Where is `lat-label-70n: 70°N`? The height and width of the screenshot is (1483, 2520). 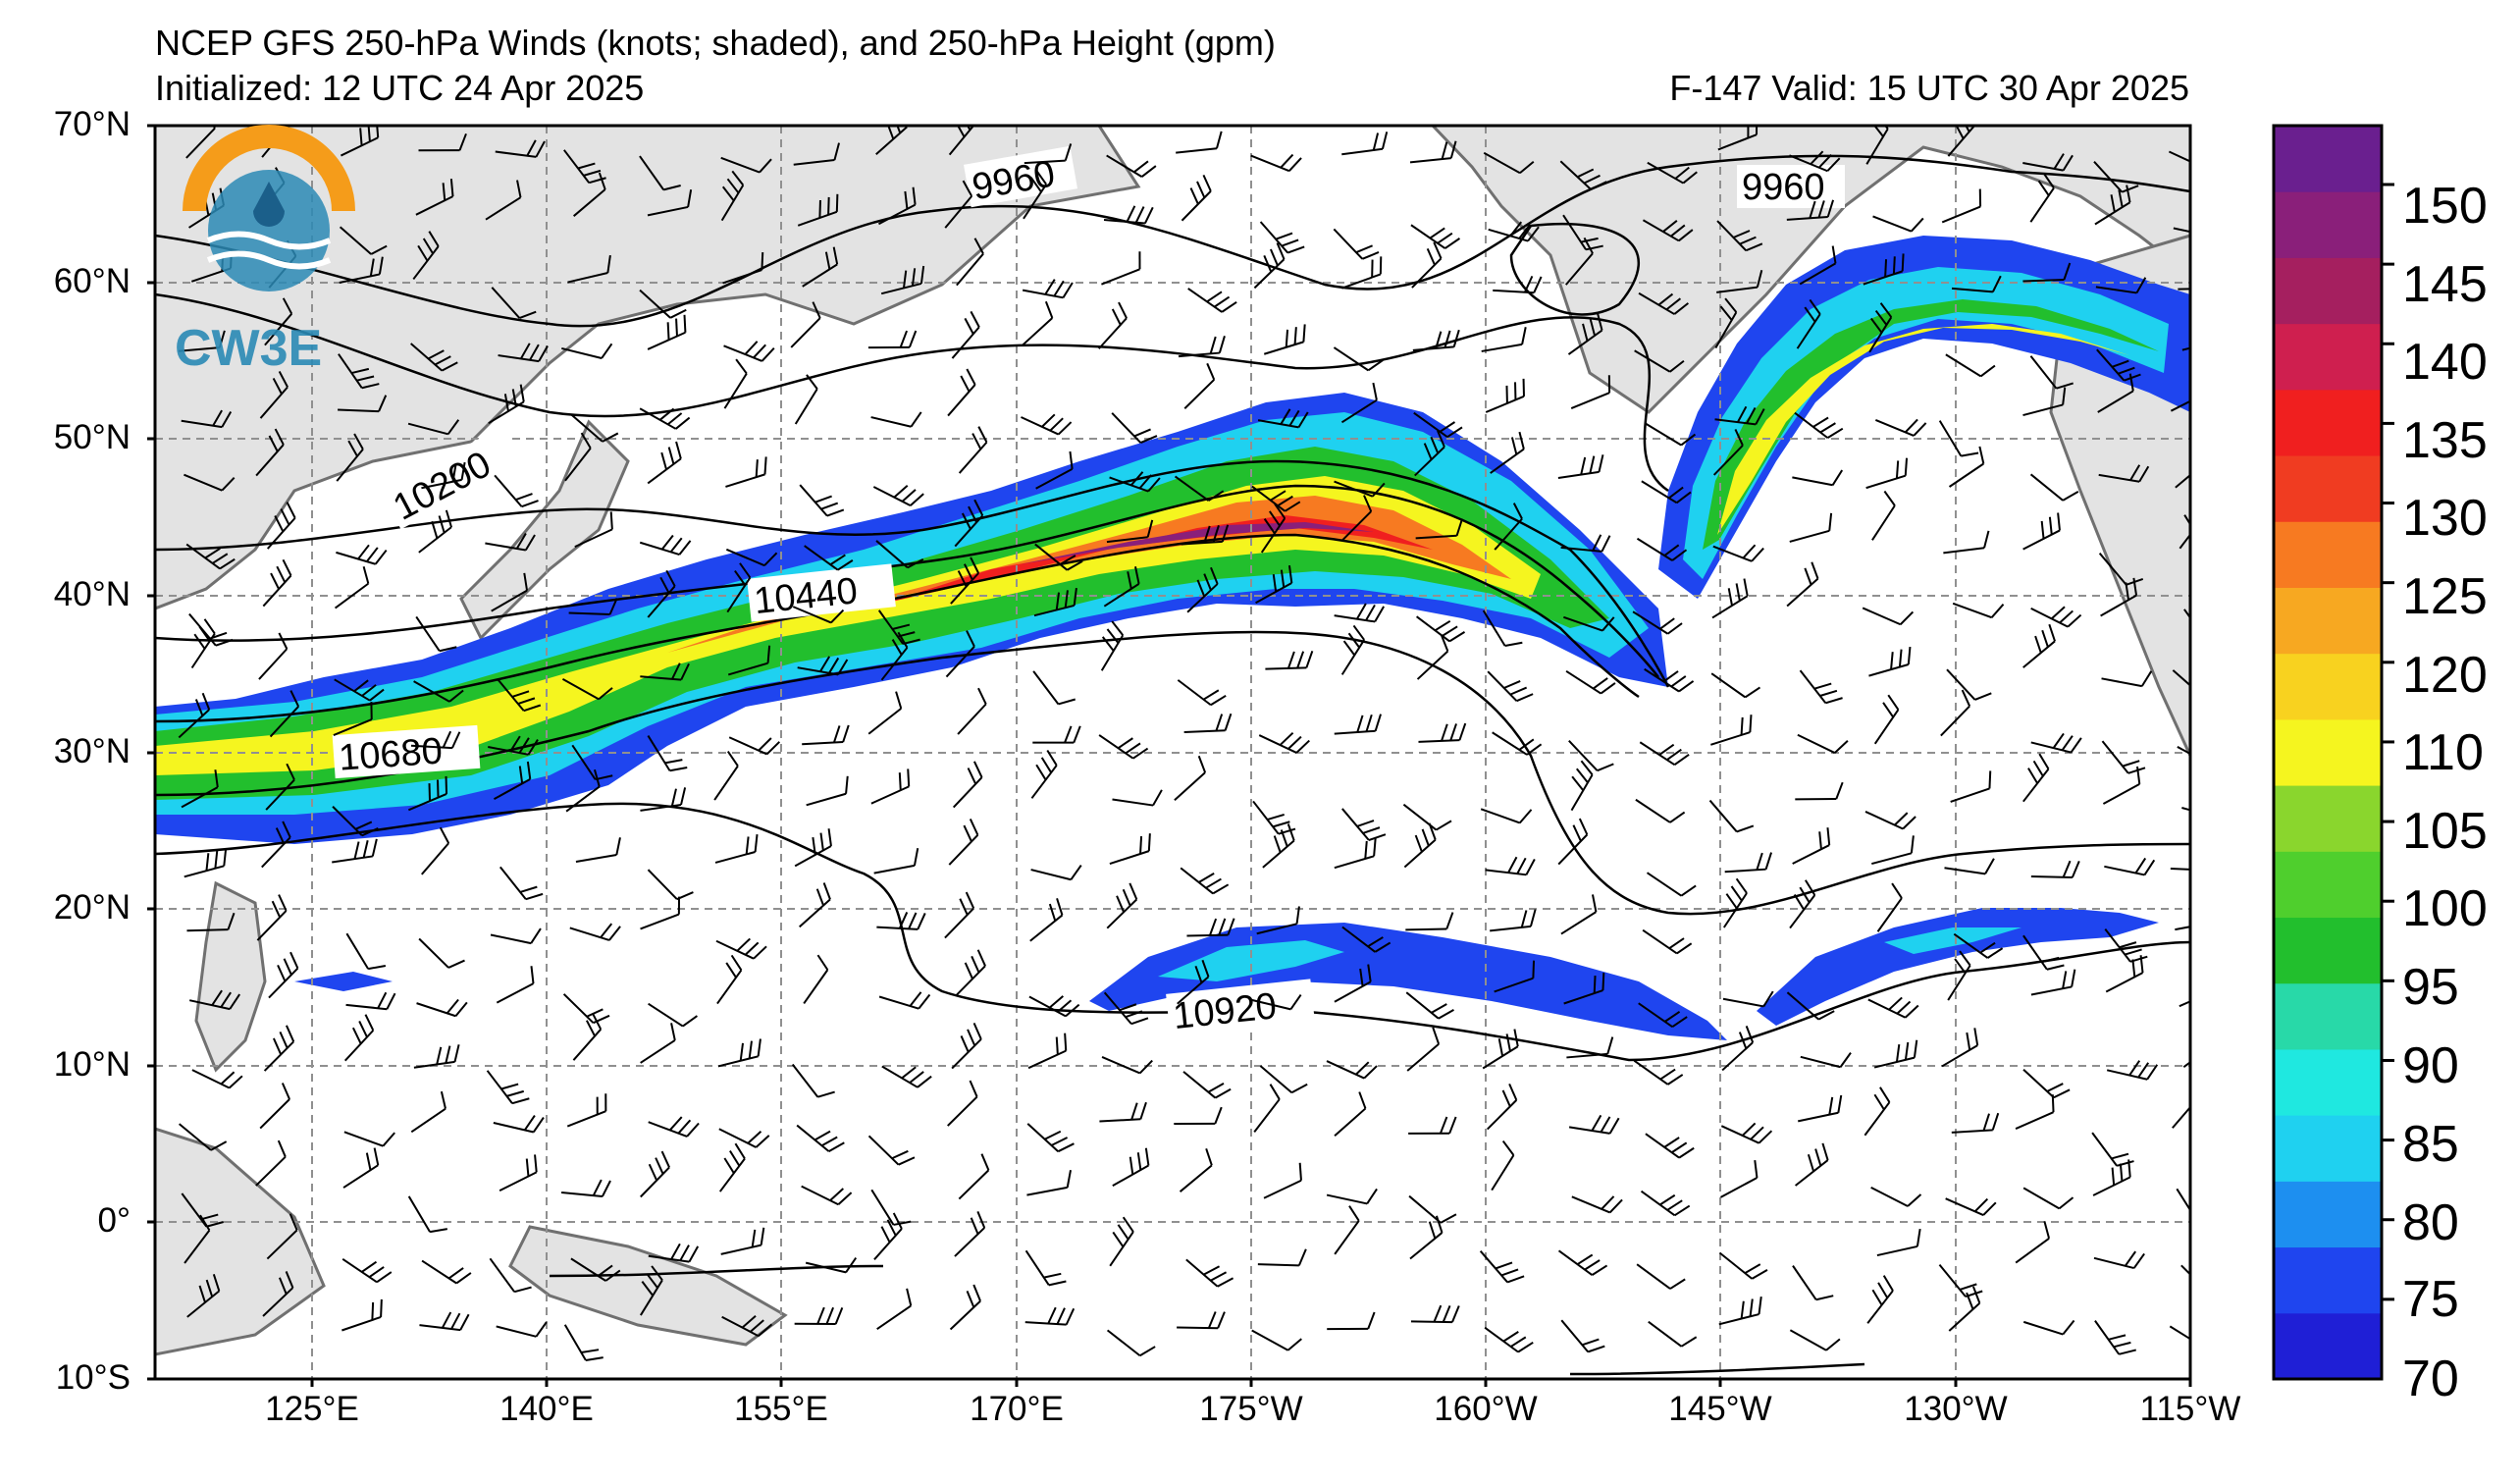 lat-label-70n: 70°N is located at coordinates (92, 124).